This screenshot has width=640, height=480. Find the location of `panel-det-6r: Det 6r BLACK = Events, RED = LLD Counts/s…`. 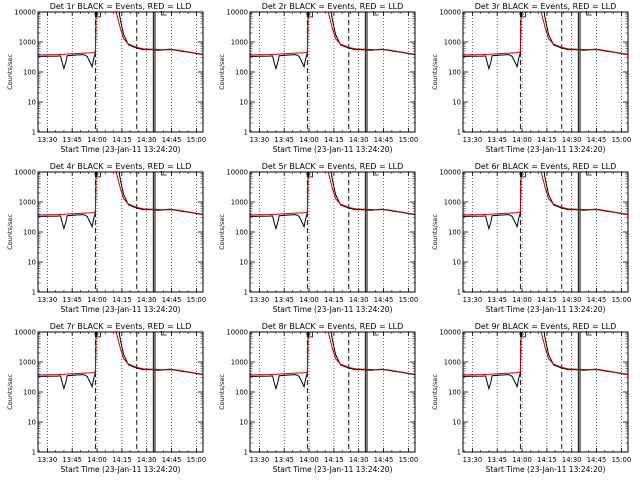

panel-det-6r: Det 6r BLACK = Events, RED = LLD Counts/s… is located at coordinates (531, 238).